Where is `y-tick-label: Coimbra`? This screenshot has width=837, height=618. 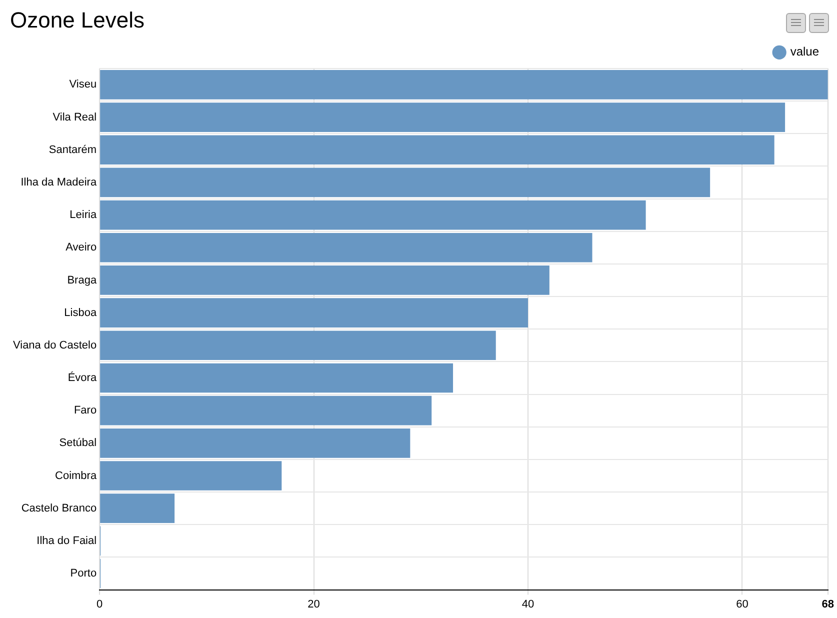
y-tick-label: Coimbra is located at coordinates (76, 476).